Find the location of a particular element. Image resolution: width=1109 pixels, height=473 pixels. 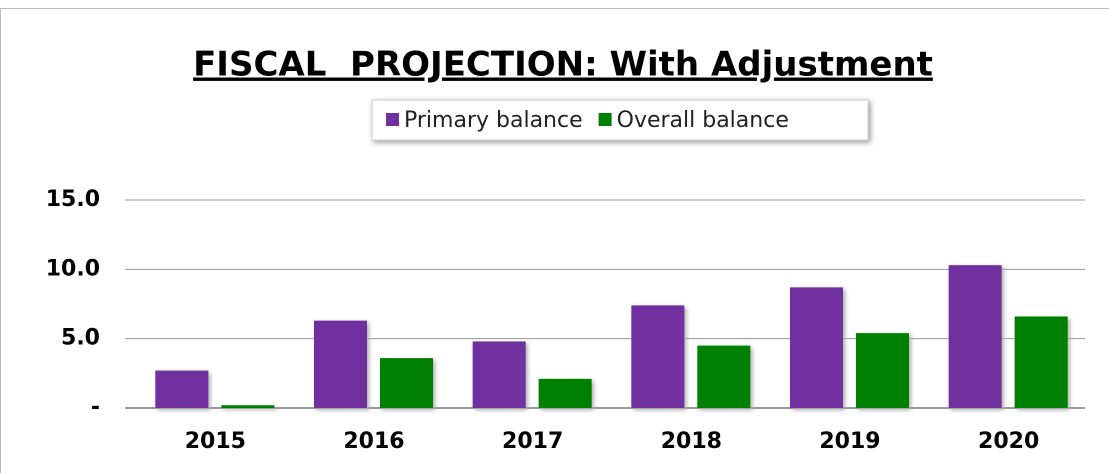

x-tick-label: 2016 is located at coordinates (373, 441).